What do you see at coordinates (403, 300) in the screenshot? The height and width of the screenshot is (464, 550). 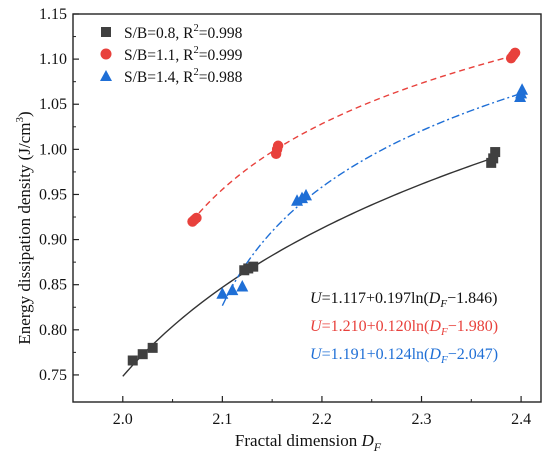 I see `equation-sb08: U=1.117+0.197ln(DF−1.846)` at bounding box center [403, 300].